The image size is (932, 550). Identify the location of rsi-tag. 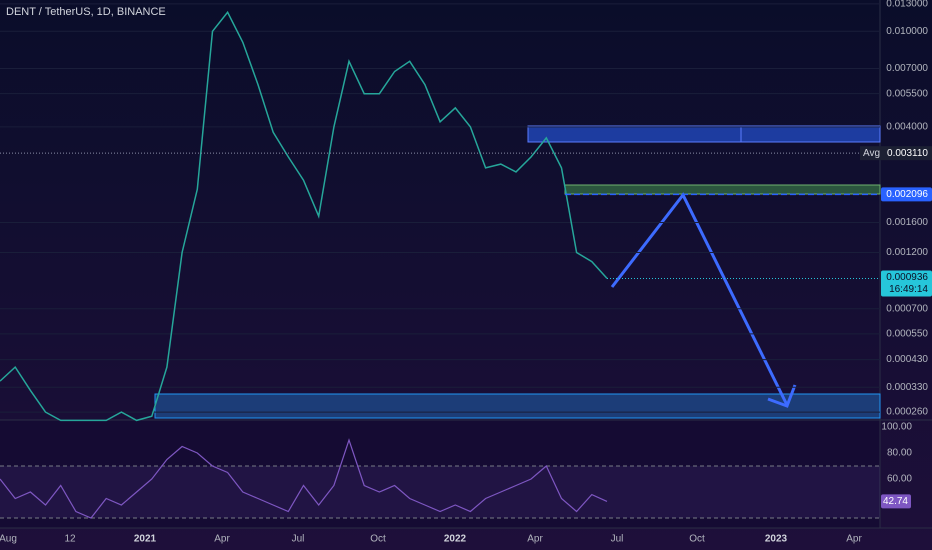
(896, 501).